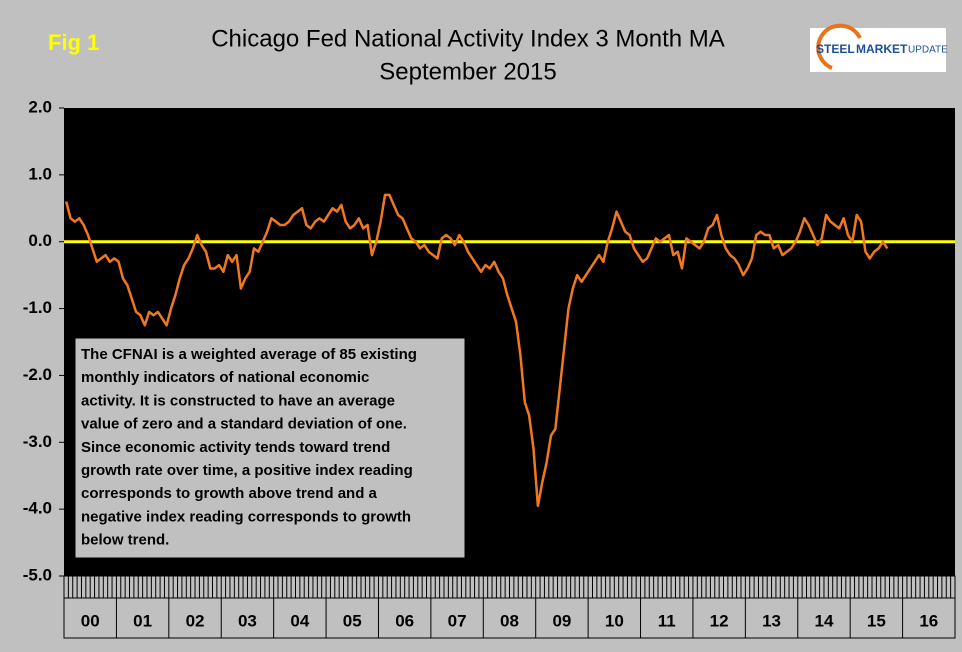 The height and width of the screenshot is (652, 962). Describe the element at coordinates (37, 374) in the screenshot. I see `y-tick-label: -2.0` at that location.